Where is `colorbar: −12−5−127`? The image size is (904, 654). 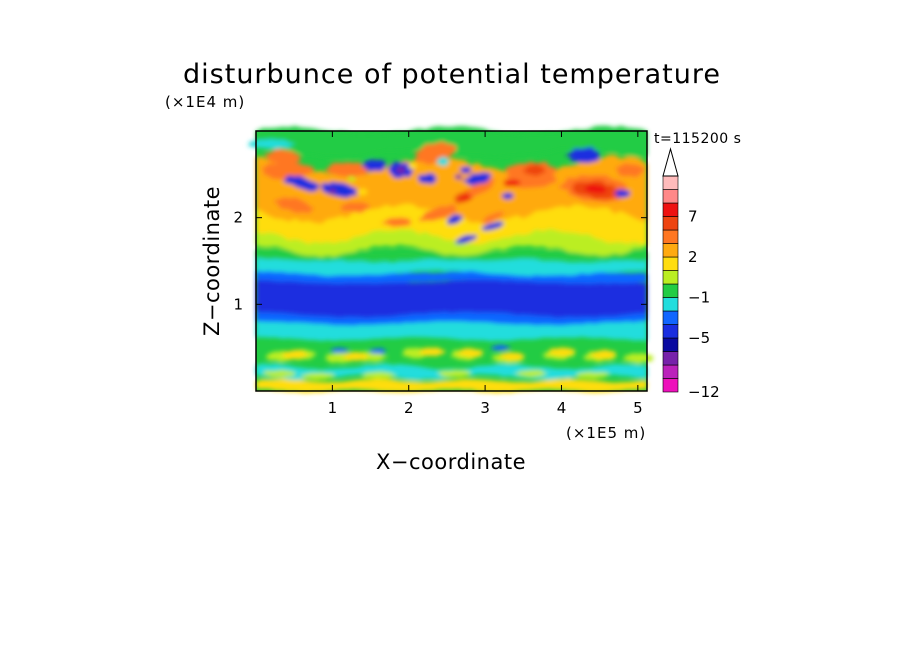
colorbar: −12−5−127 is located at coordinates (691, 275).